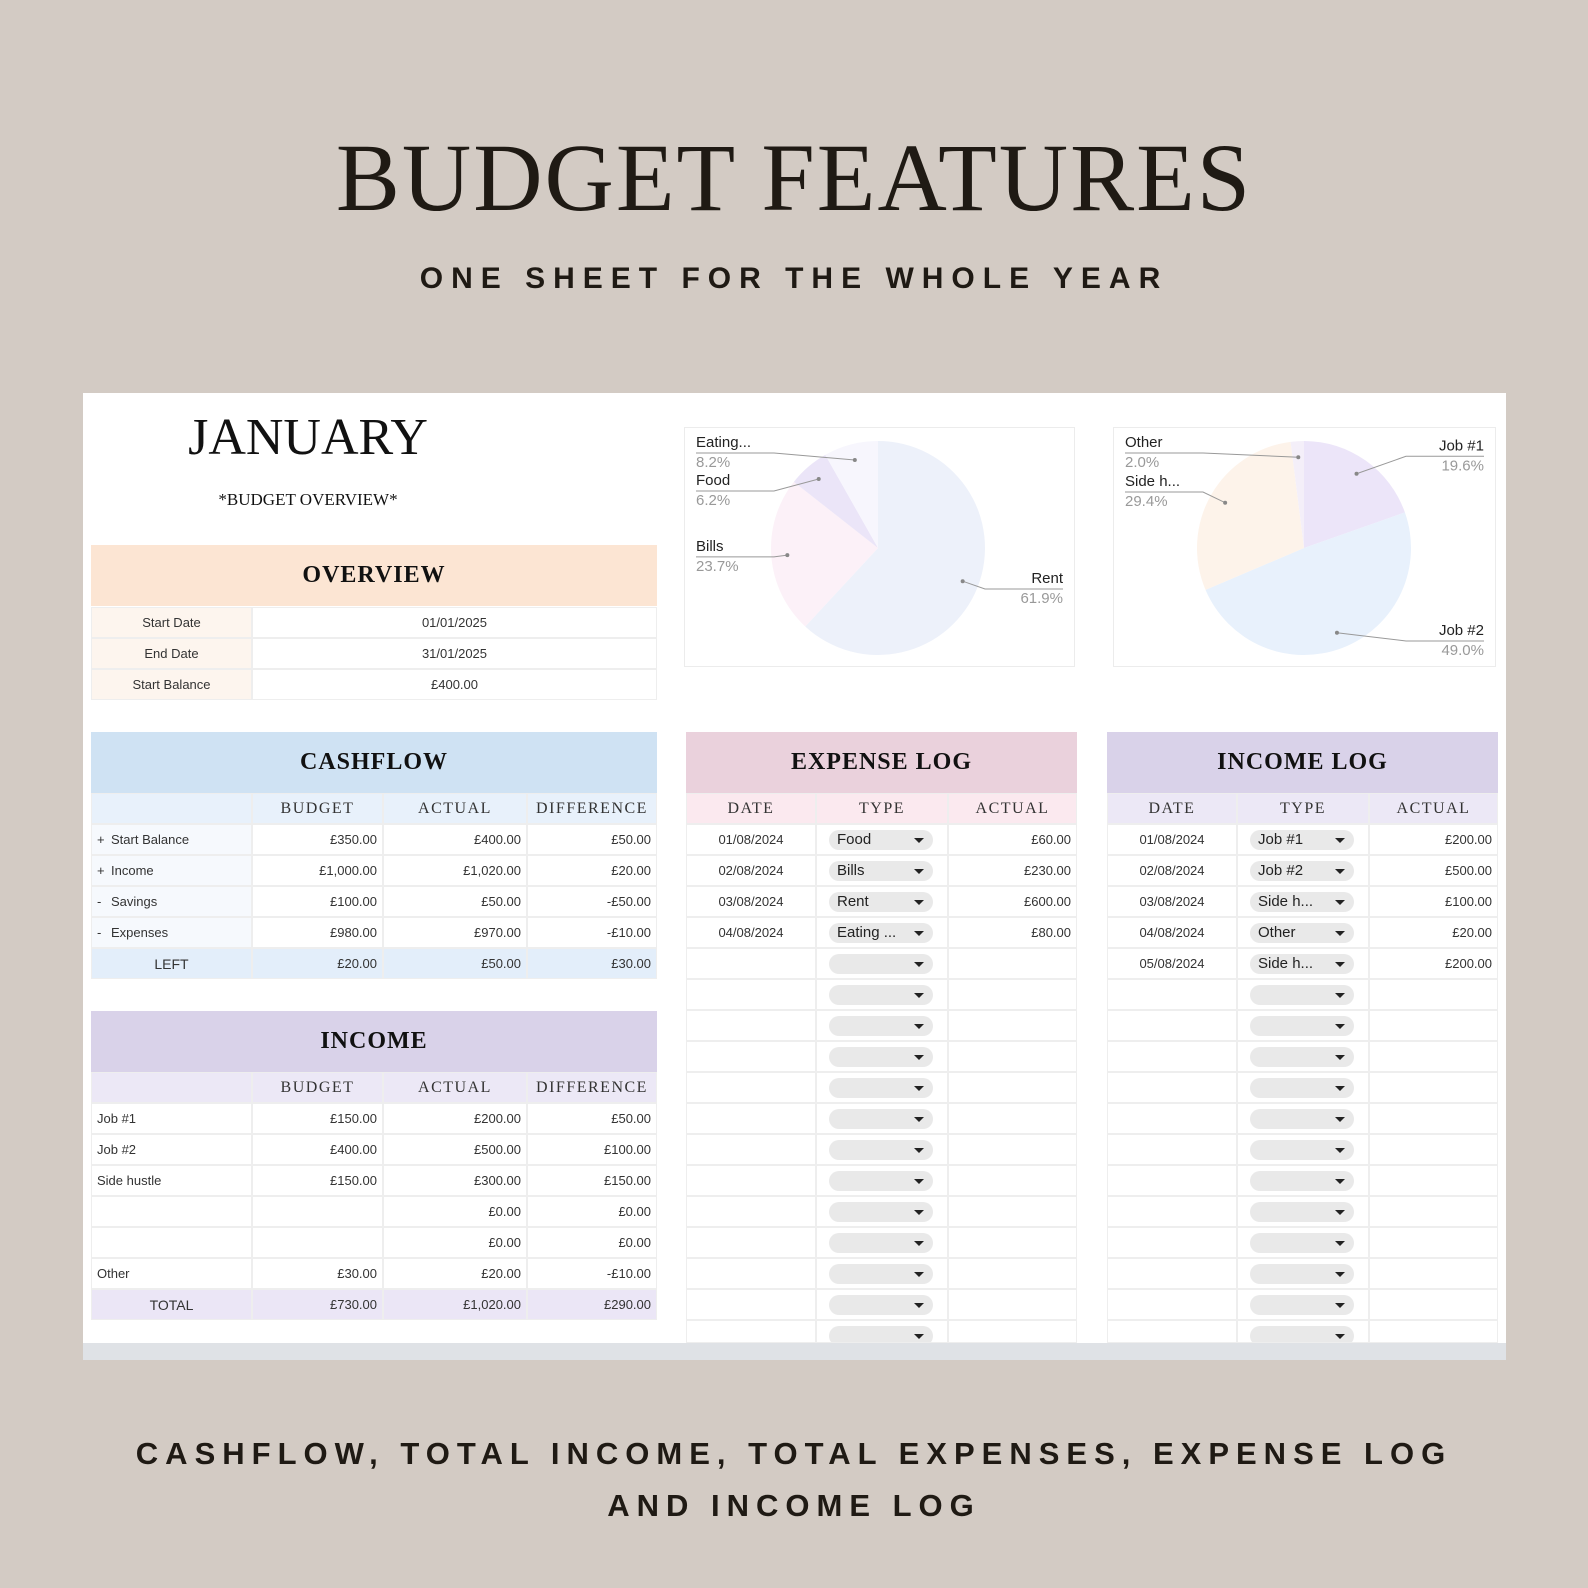 The image size is (1588, 1588). What do you see at coordinates (1172, 870) in the screenshot?
I see `log-date: 02/08/2024` at bounding box center [1172, 870].